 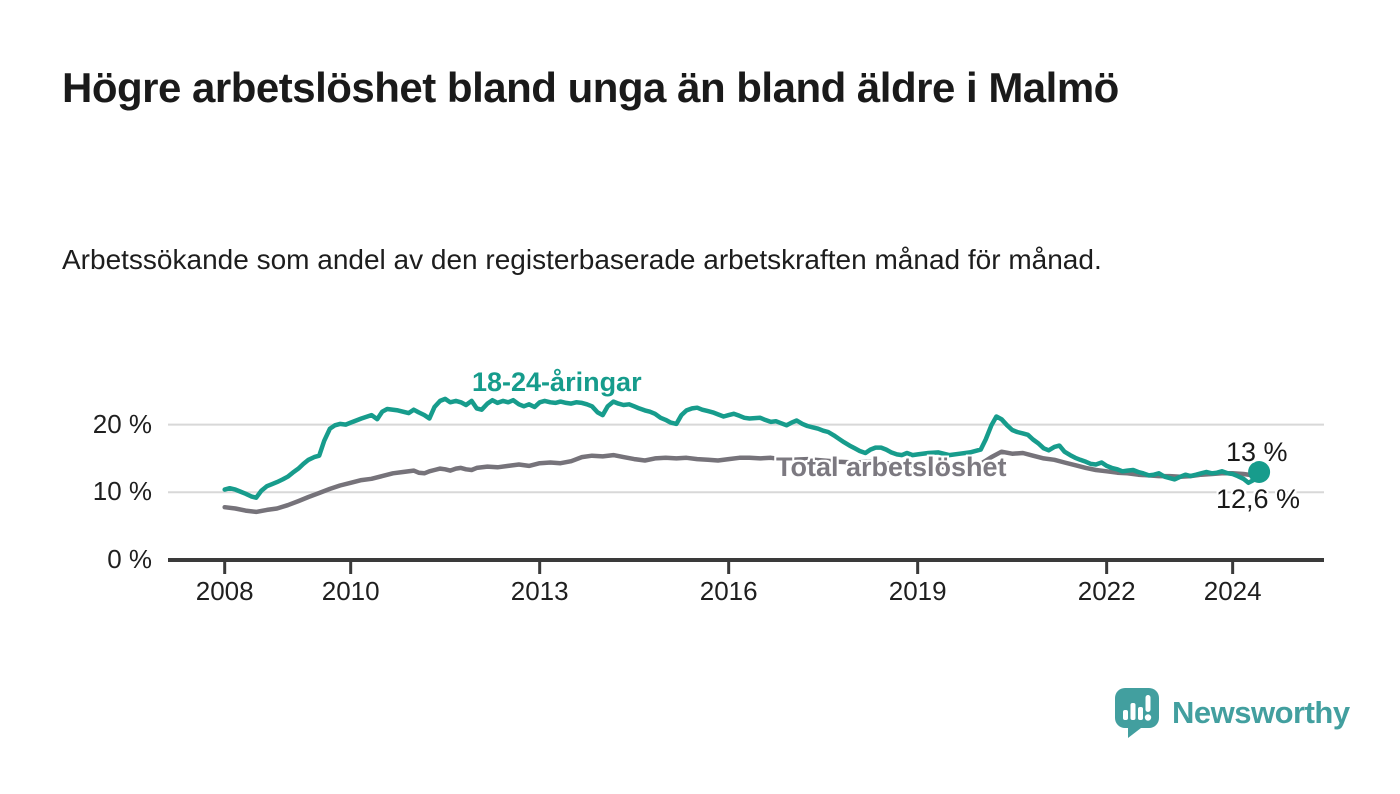 I want to click on series-line-young, so click(x=742, y=448).